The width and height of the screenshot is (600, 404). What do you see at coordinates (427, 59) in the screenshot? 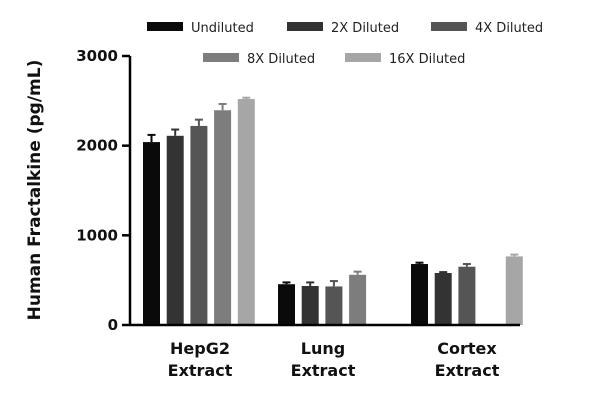
I see `legend-label: 16X Diluted` at bounding box center [427, 59].